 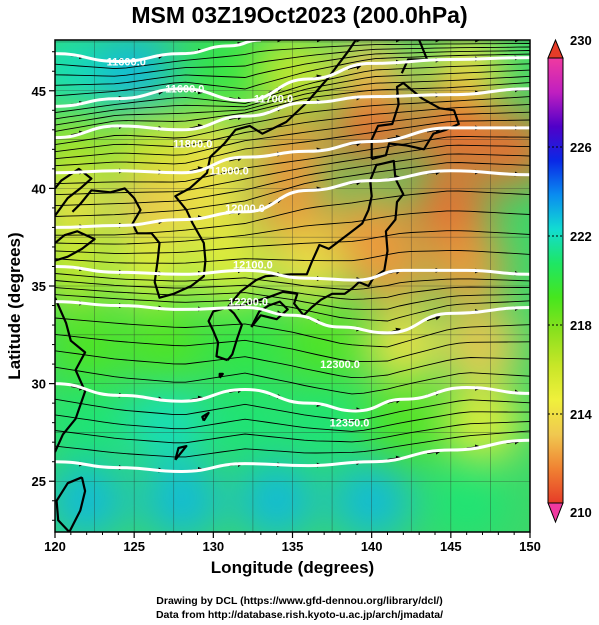 What do you see at coordinates (248, 303) in the screenshot?
I see `contour-label: 12200.0` at bounding box center [248, 303].